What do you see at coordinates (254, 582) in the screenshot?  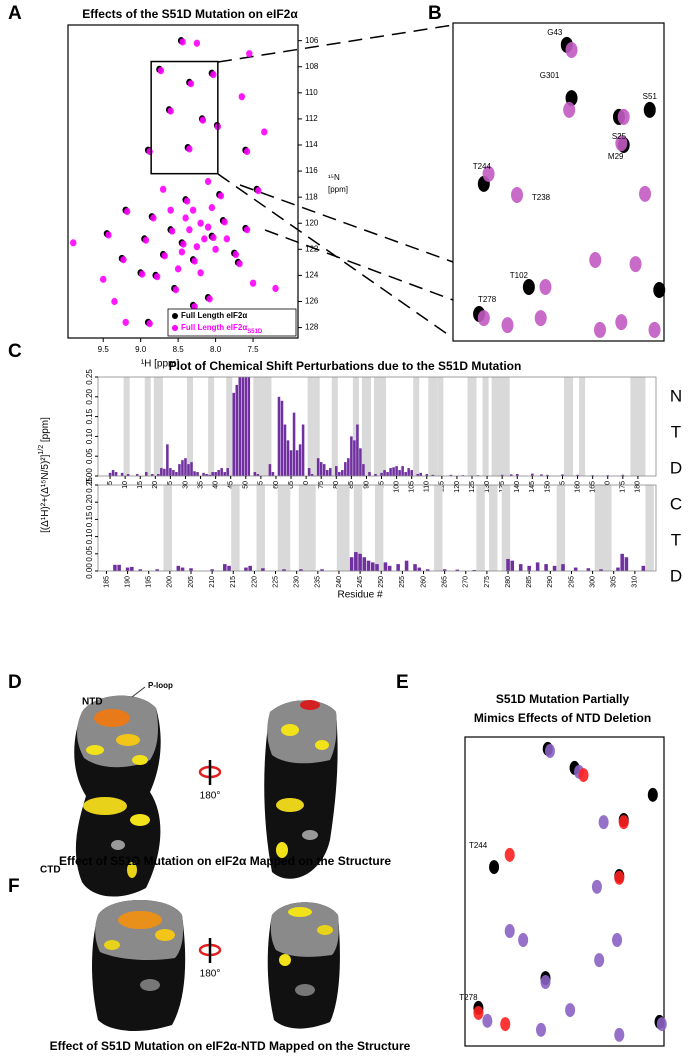 I see `x-tick-label: 220` at bounding box center [254, 582].